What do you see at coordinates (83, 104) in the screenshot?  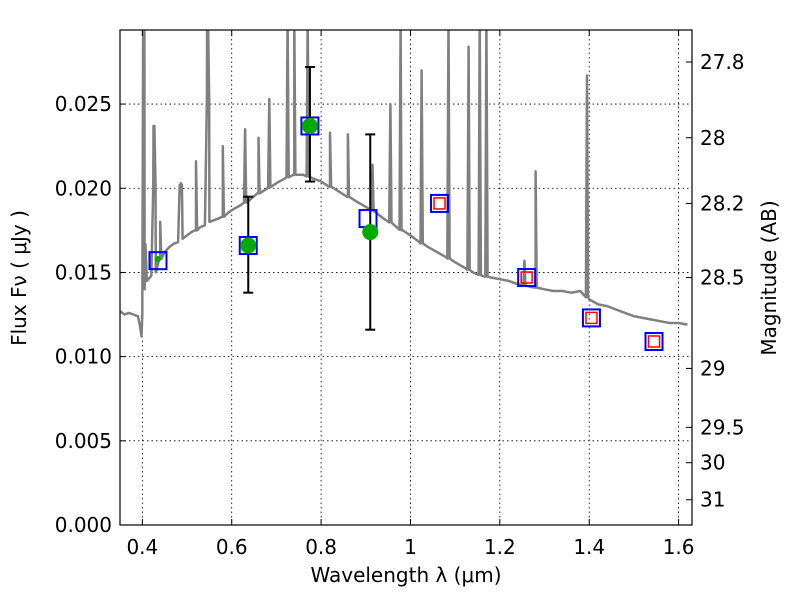 I see `y-tick-label: 0.025` at bounding box center [83, 104].